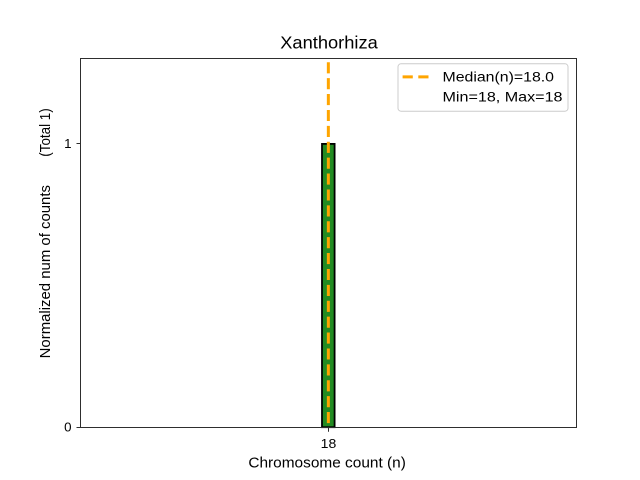 Image resolution: width=640 pixels, height=480 pixels. Describe the element at coordinates (503, 96) in the screenshot. I see `svg-text: Min=18, Max=18` at that location.